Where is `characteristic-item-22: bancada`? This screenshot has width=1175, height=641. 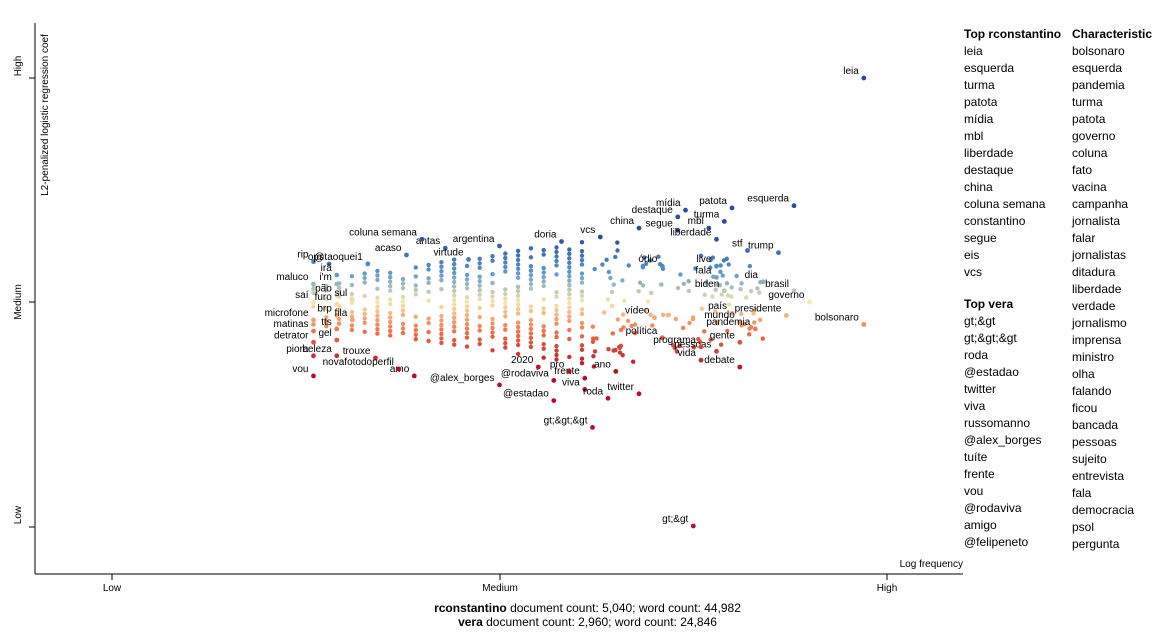
characteristic-item-22: bancada is located at coordinates (1095, 425).